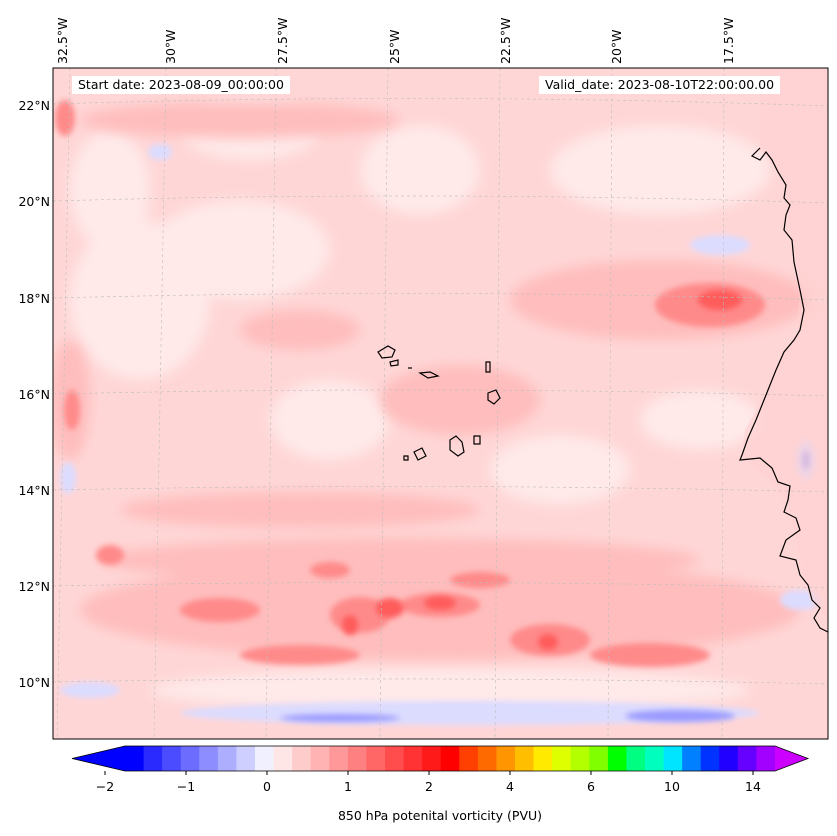 The height and width of the screenshot is (836, 837). Describe the element at coordinates (105, 786) in the screenshot. I see `colorbar-tick: −2` at that location.